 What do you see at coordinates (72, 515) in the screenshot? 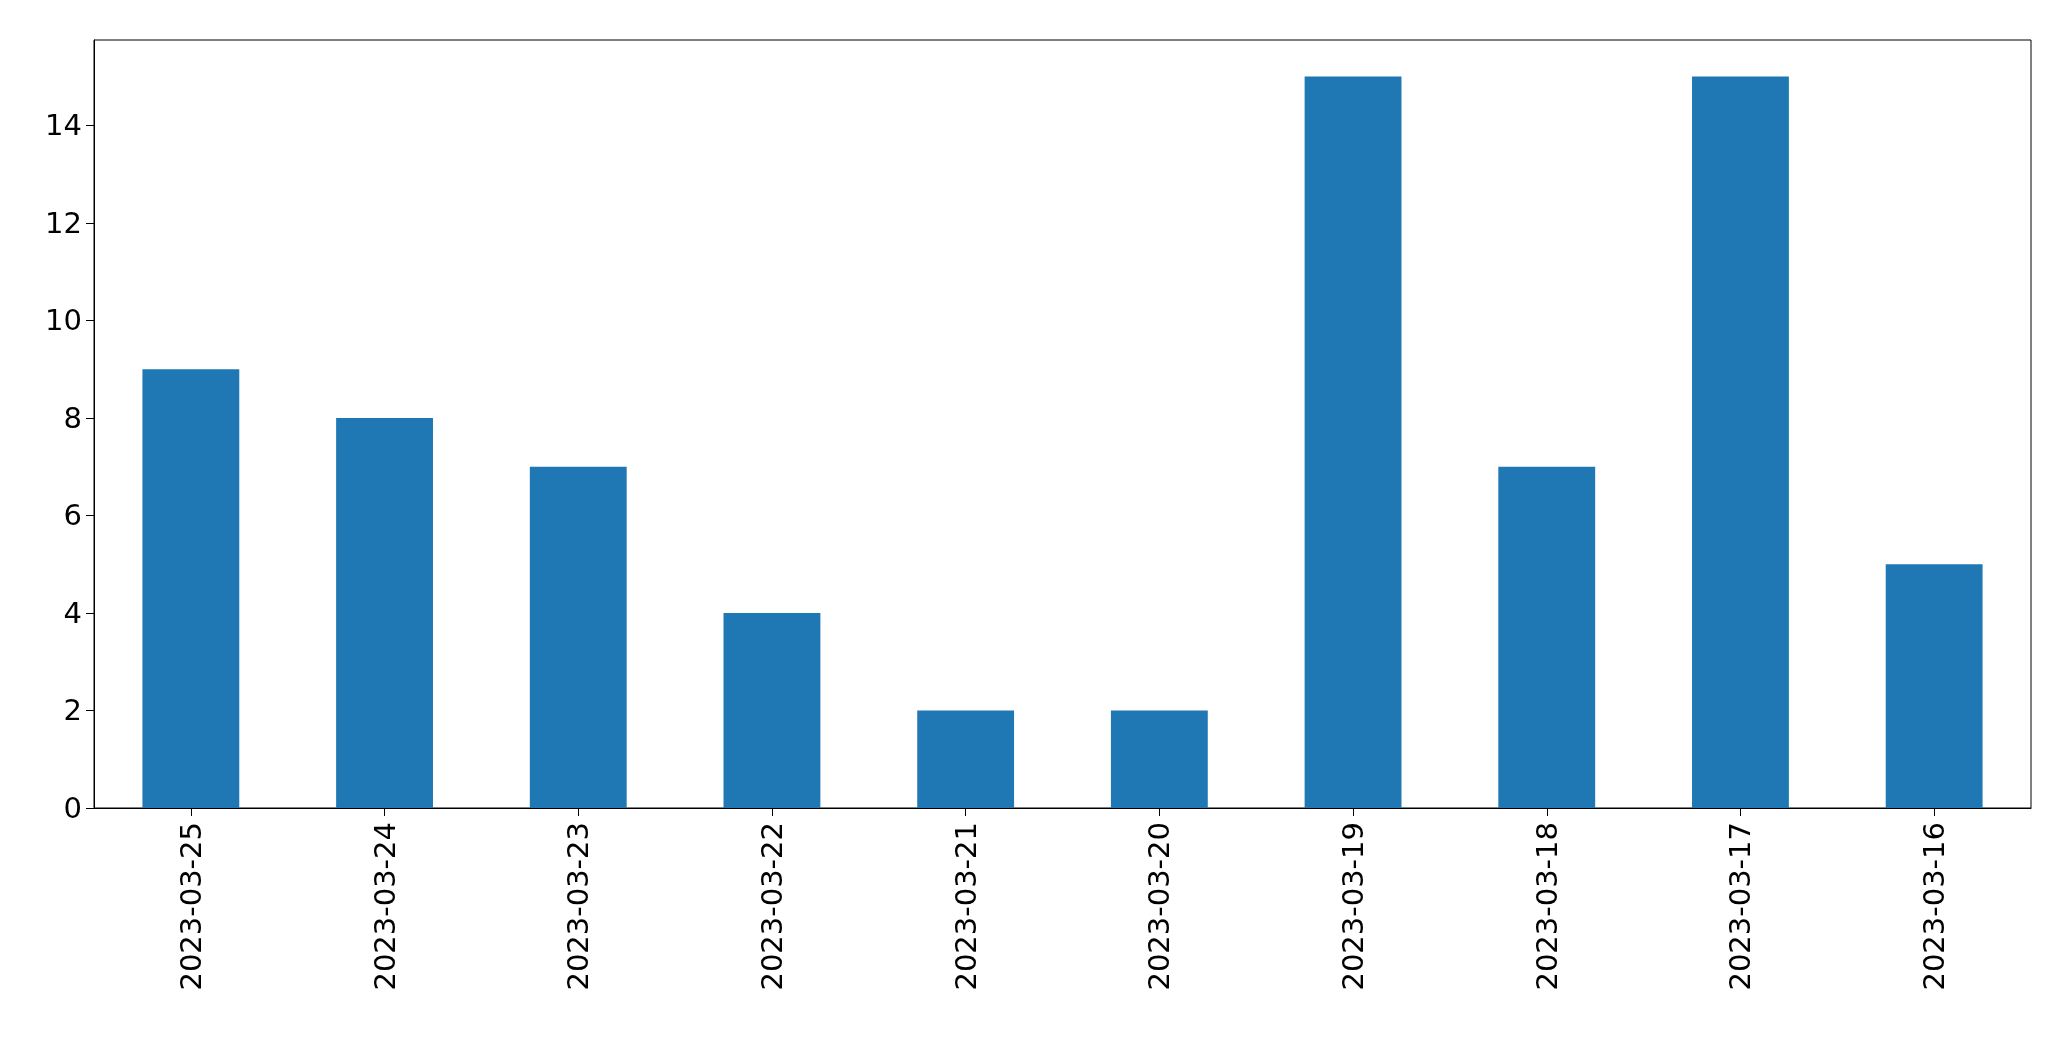
I see `y-tick-label: 6` at bounding box center [72, 515].